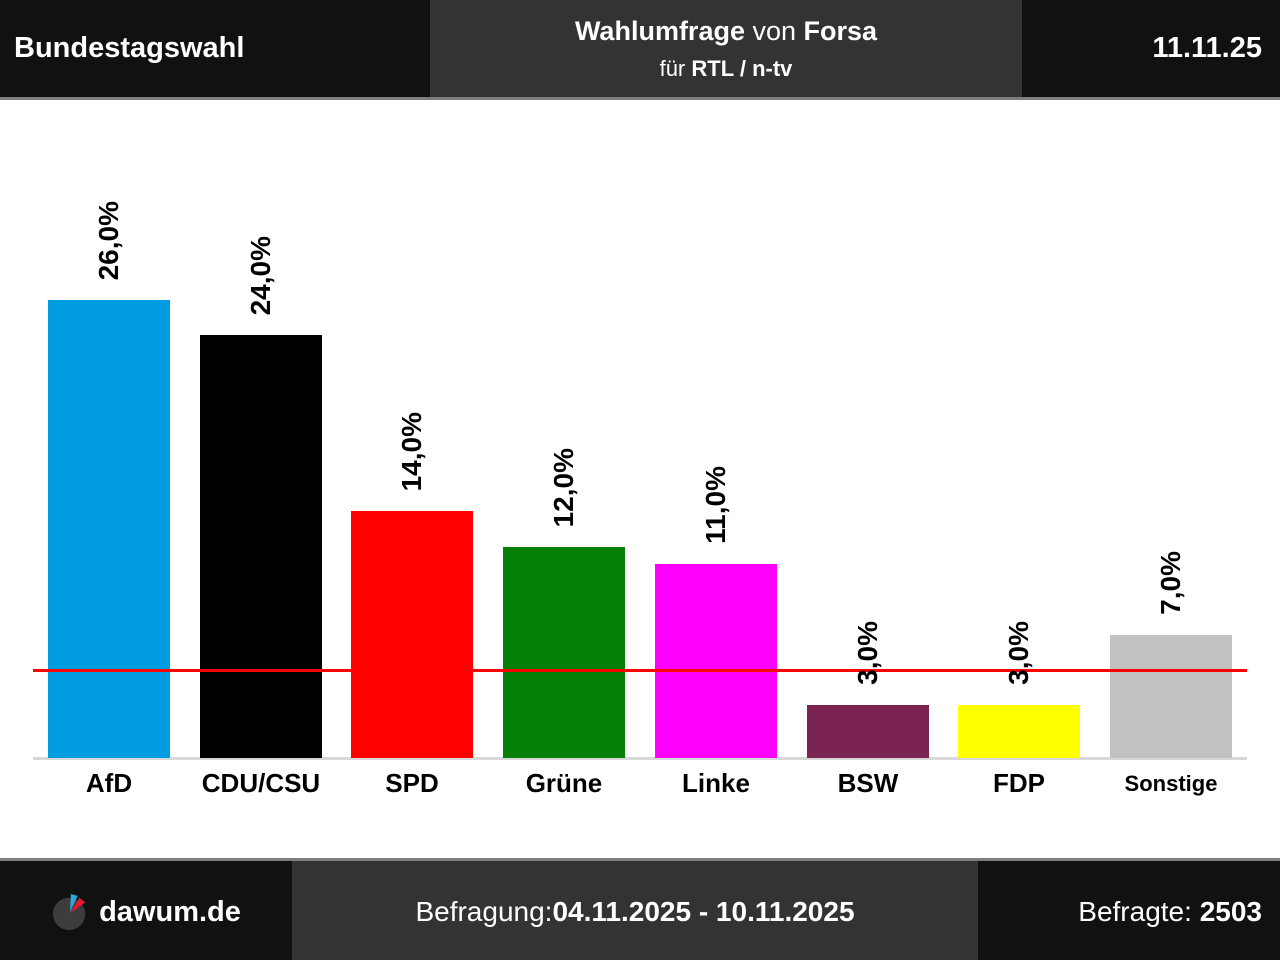 Image resolution: width=1280 pixels, height=960 pixels. What do you see at coordinates (867, 653) in the screenshot?
I see `value-label-bsw: 3,0%` at bounding box center [867, 653].